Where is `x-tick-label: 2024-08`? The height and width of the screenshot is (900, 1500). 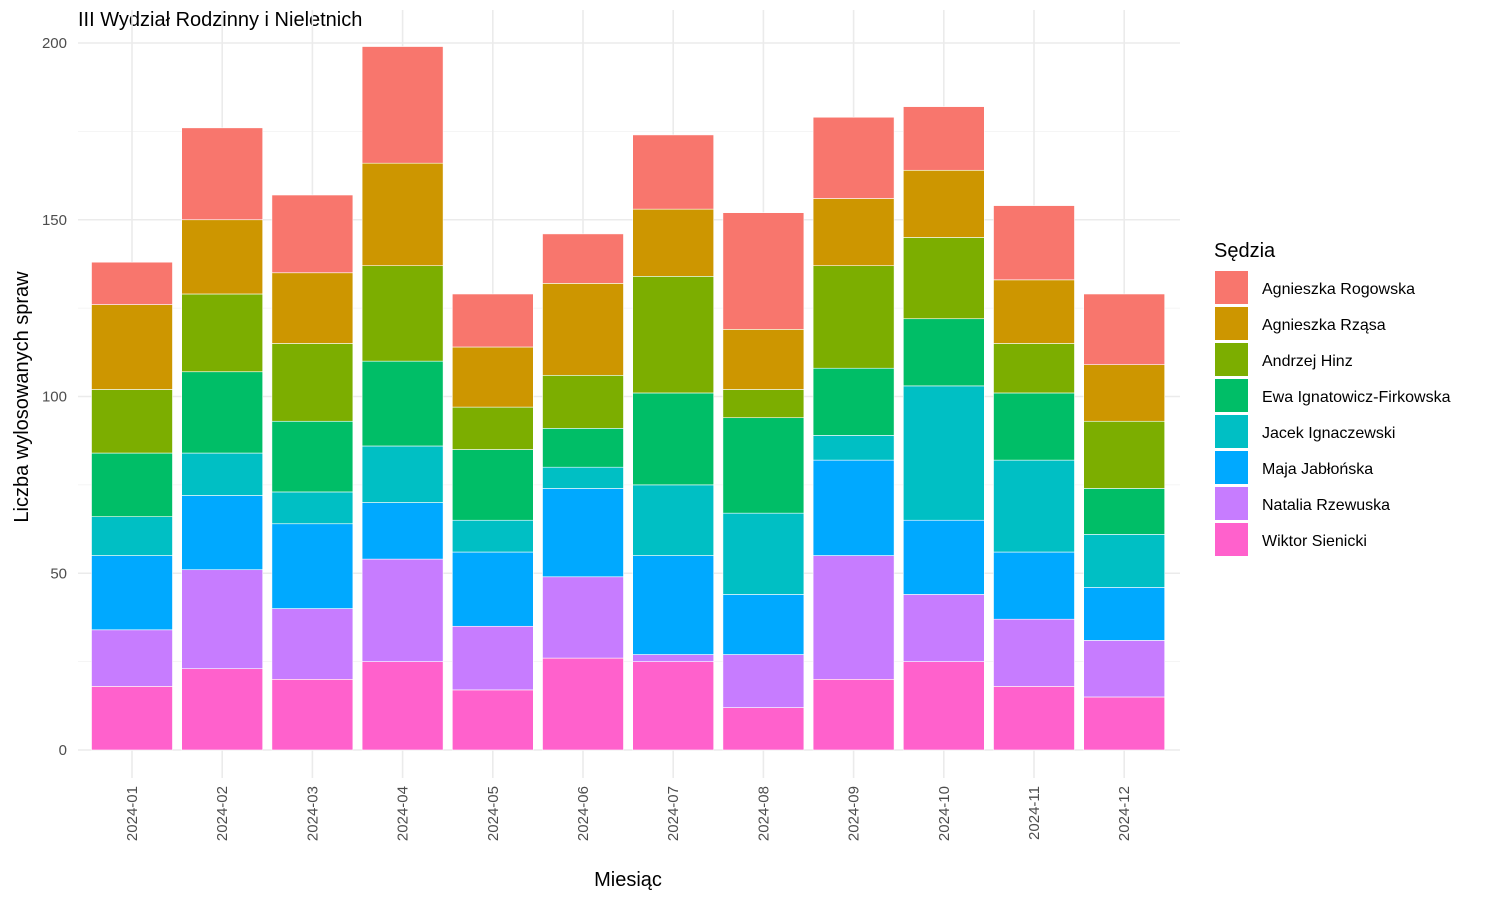 x-tick-label: 2024-08 is located at coordinates (763, 813).